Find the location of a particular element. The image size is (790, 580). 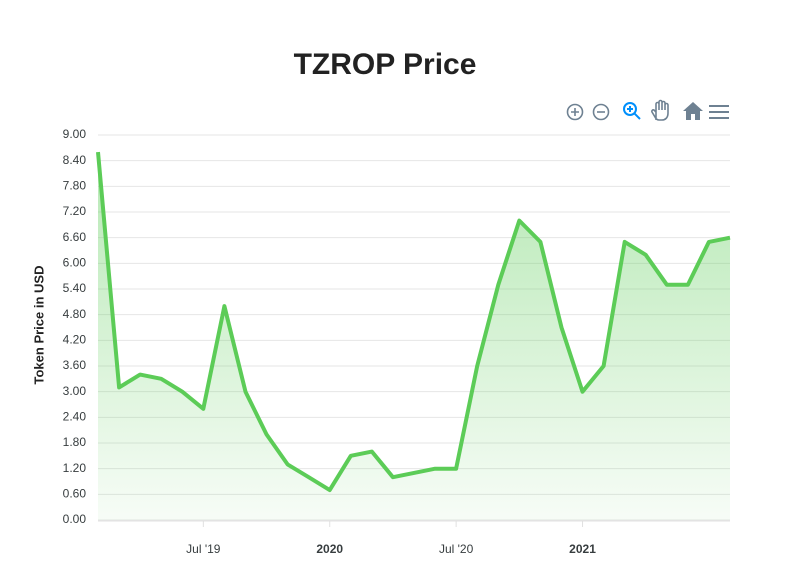

y-tick-label: 5.40 is located at coordinates (75, 288).